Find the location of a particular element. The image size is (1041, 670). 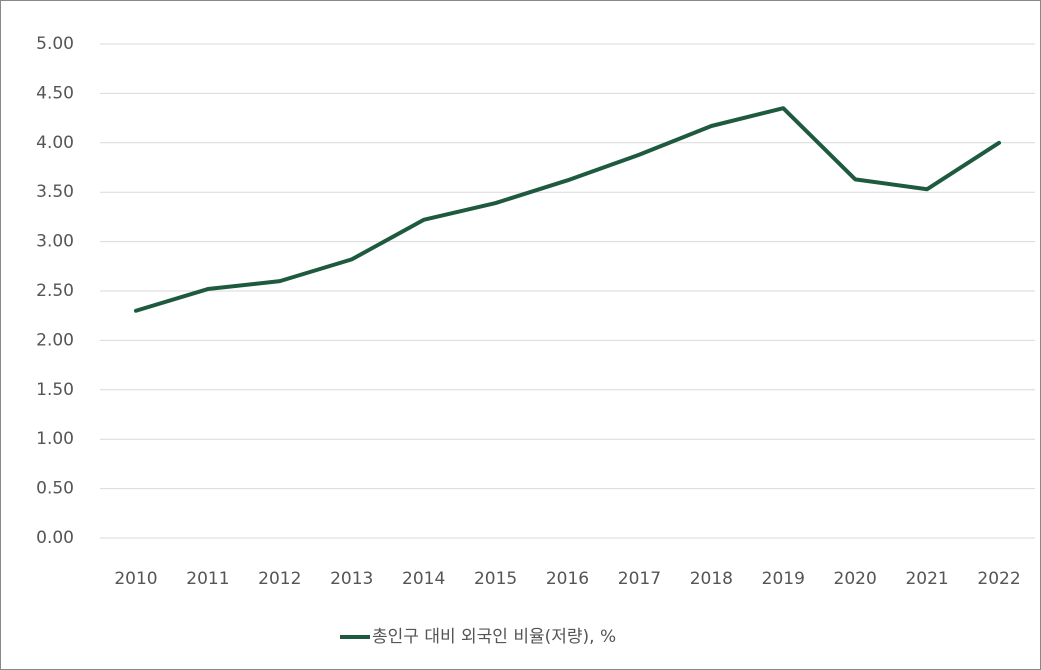

y-tick-label: 0.50 is located at coordinates (55, 489).